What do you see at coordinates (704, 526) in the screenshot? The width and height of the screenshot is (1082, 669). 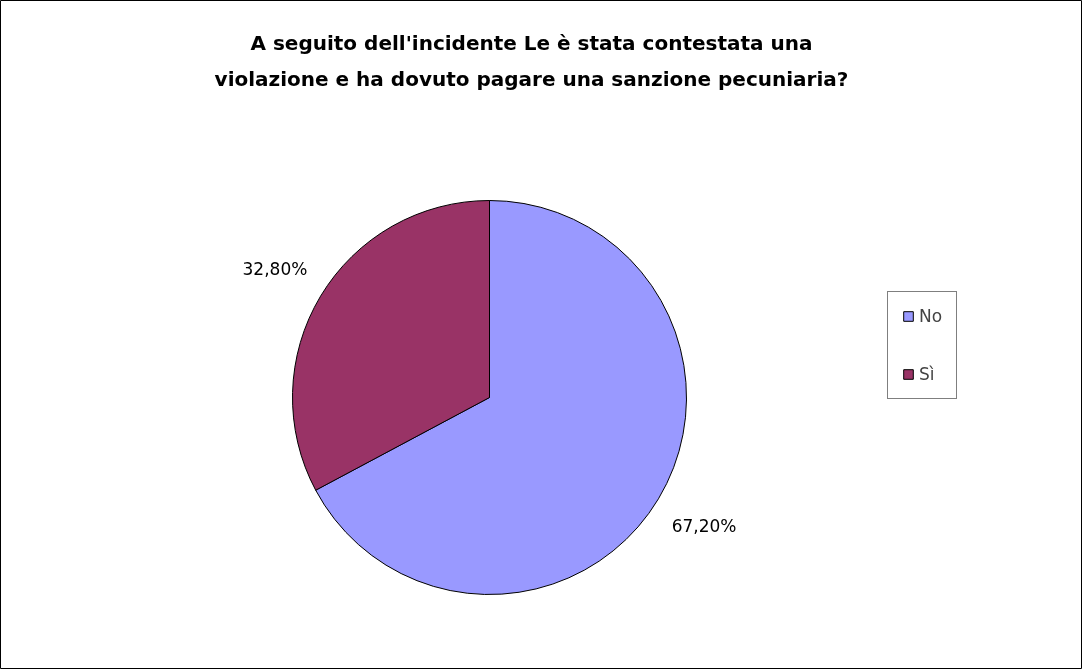 I see `data-label: 67,20%` at bounding box center [704, 526].